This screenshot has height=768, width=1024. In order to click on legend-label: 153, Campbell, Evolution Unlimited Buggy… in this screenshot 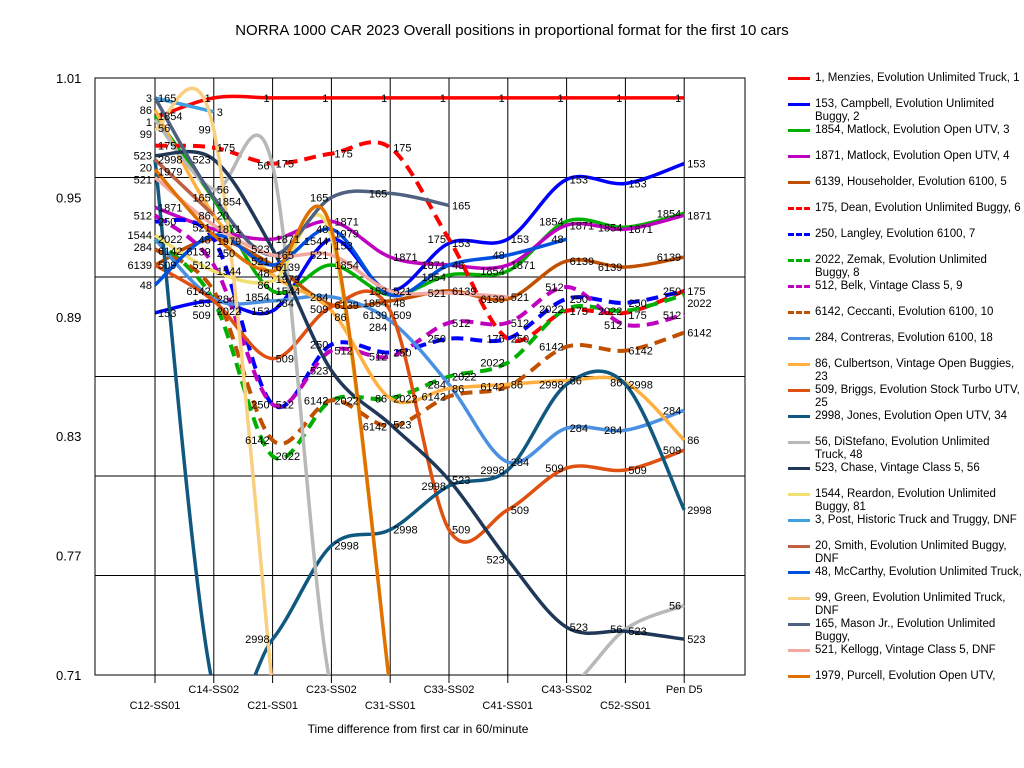, I will do `click(904, 110)`.